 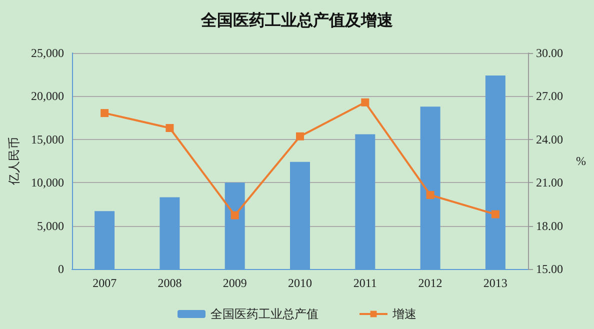 What do you see at coordinates (61, 269) in the screenshot?
I see `y-tick-label: 0` at bounding box center [61, 269].